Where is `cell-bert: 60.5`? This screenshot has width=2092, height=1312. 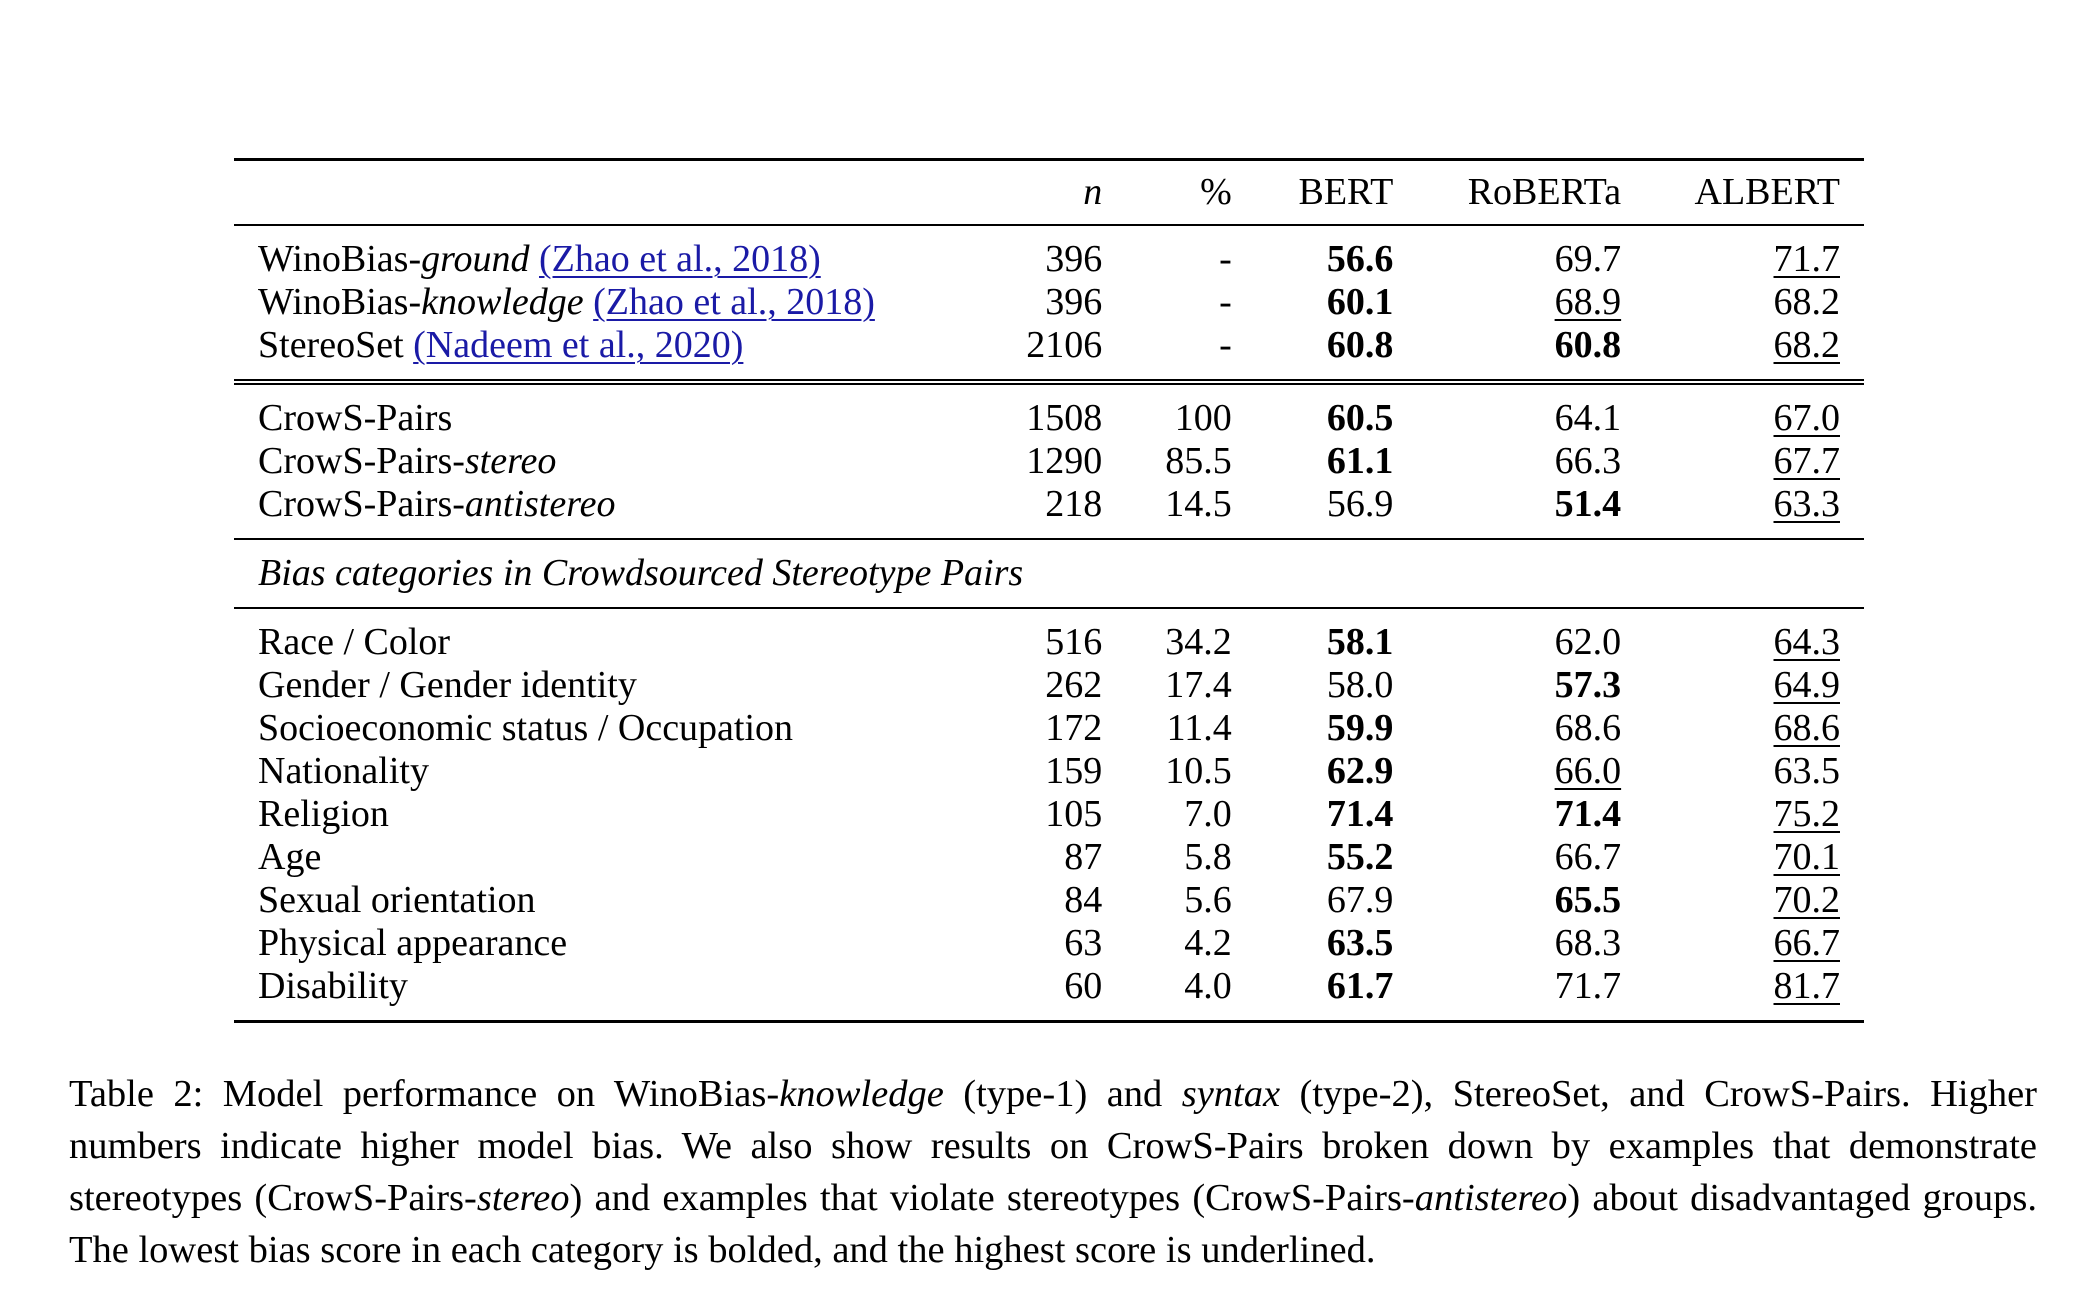
cell-bert: 60.5 is located at coordinates (1336, 409).